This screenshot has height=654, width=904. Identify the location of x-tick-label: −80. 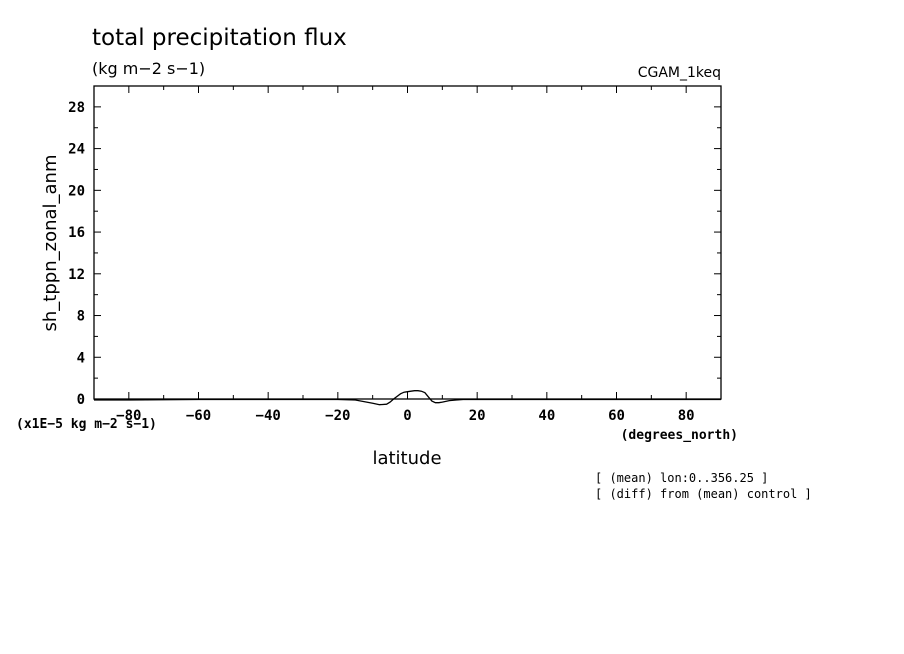
(128, 416).